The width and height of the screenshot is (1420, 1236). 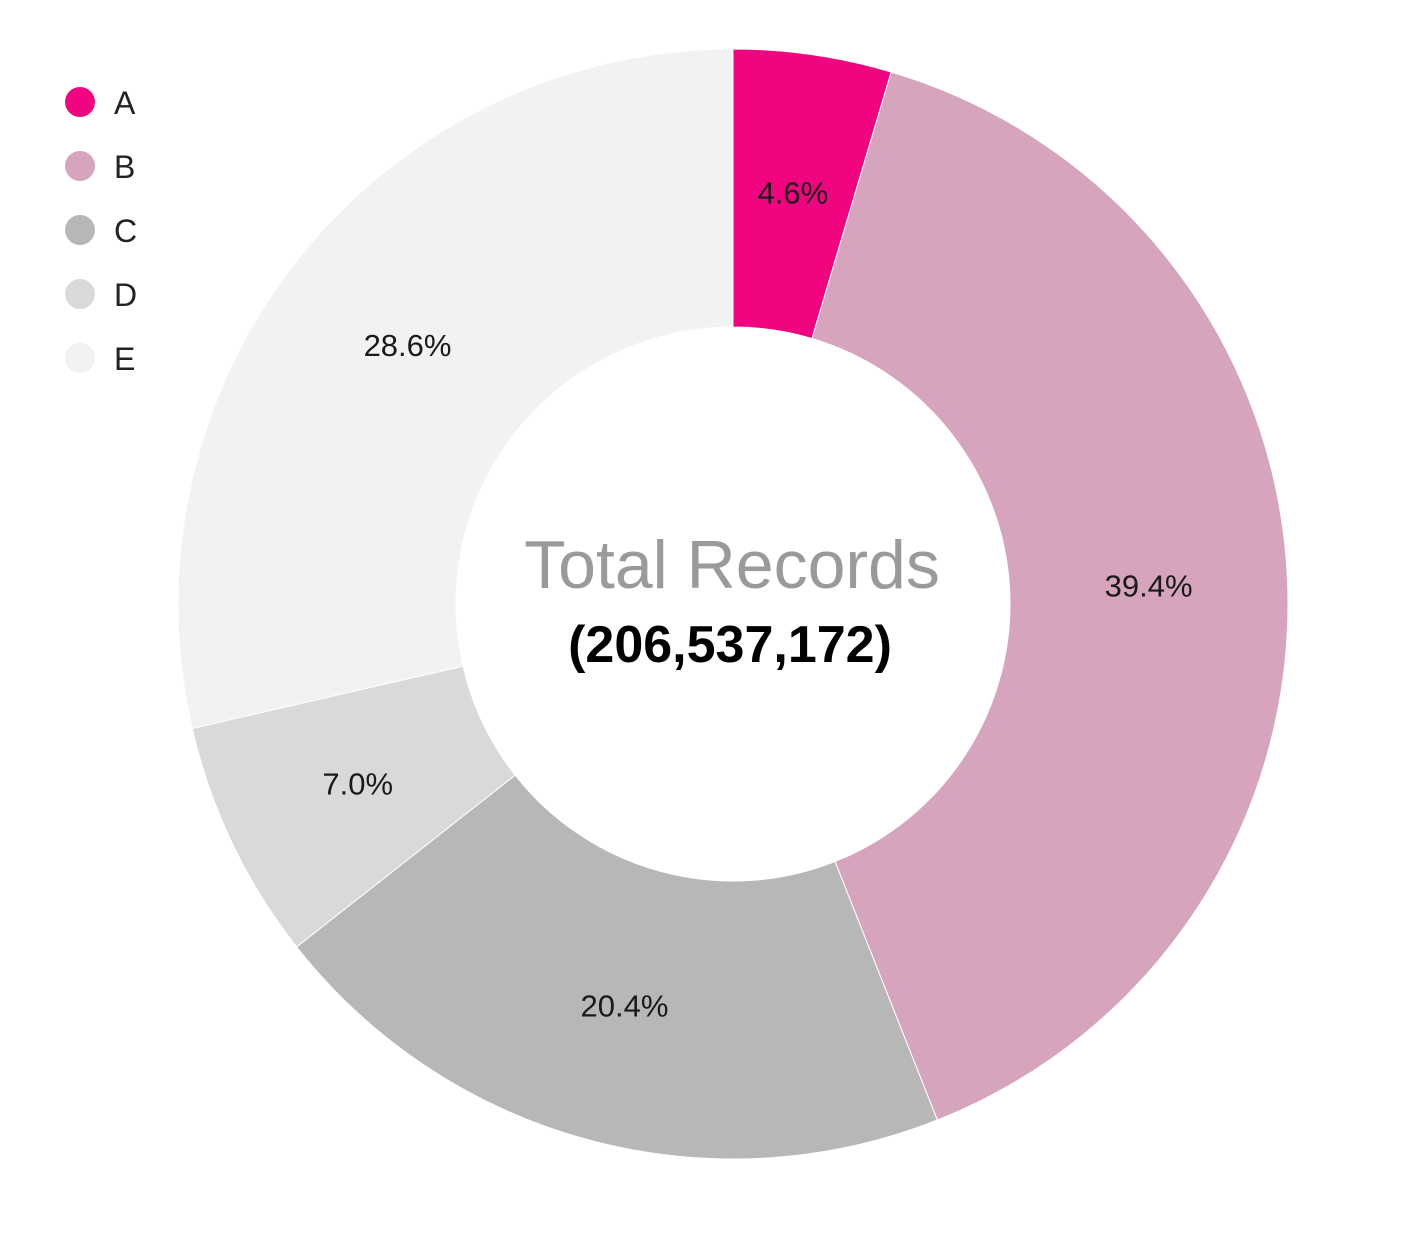 What do you see at coordinates (732, 565) in the screenshot?
I see `center-title: Total Records` at bounding box center [732, 565].